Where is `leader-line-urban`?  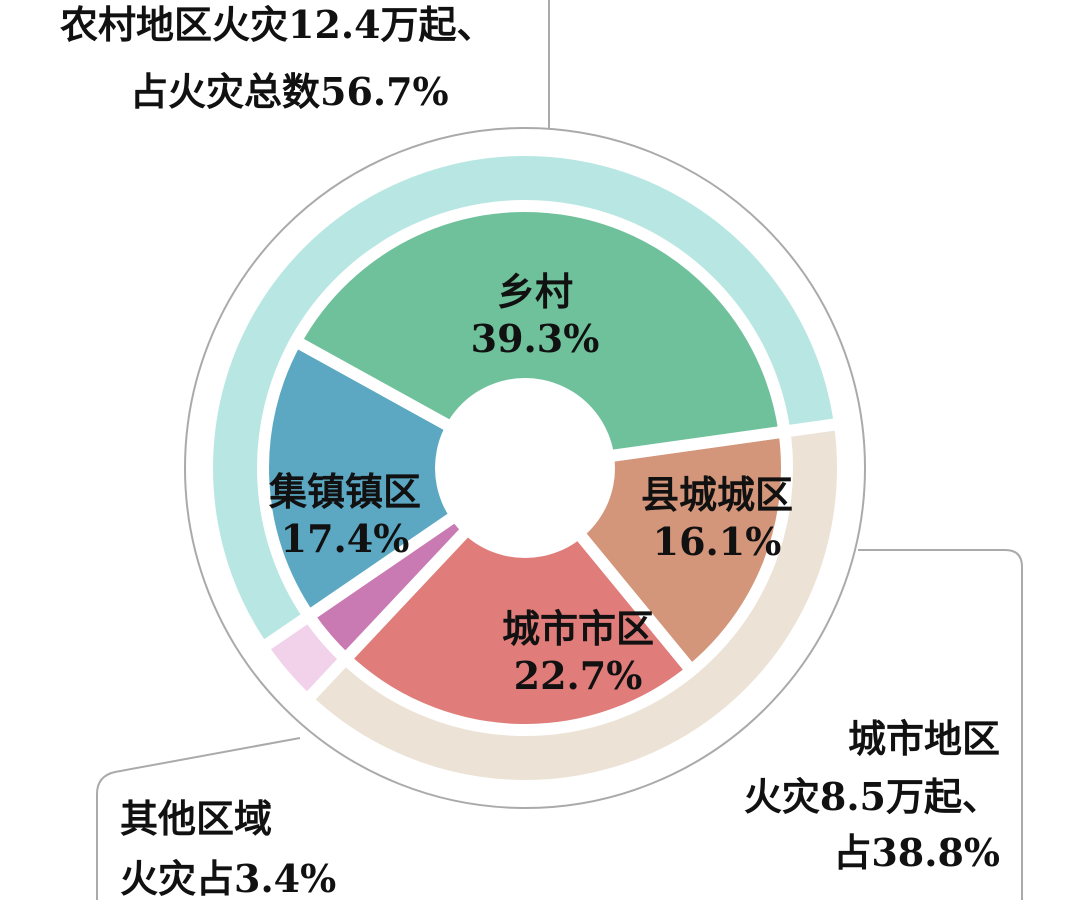
leader-line-urban is located at coordinates (940, 724).